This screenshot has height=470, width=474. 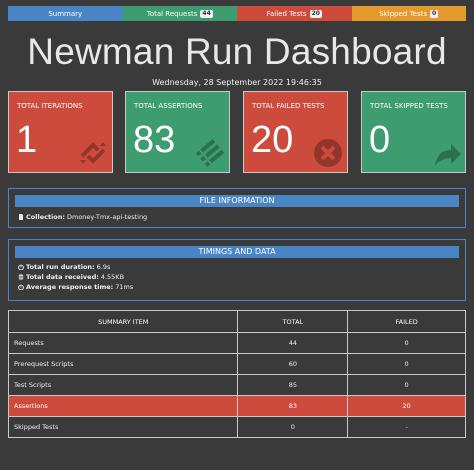 I want to click on timing-row: Average response time: 71ms, so click(x=241, y=287).